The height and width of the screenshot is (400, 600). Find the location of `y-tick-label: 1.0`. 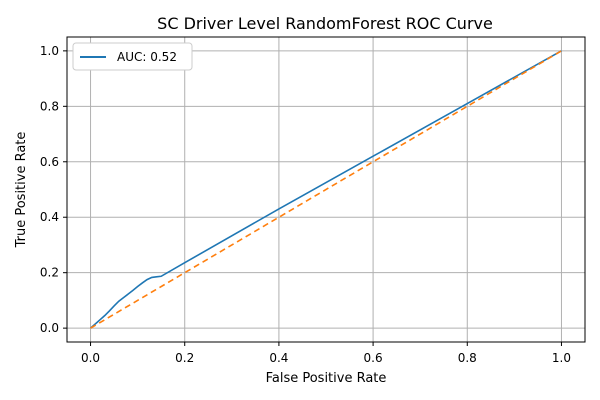

y-tick-label: 1.0 is located at coordinates (49, 51).